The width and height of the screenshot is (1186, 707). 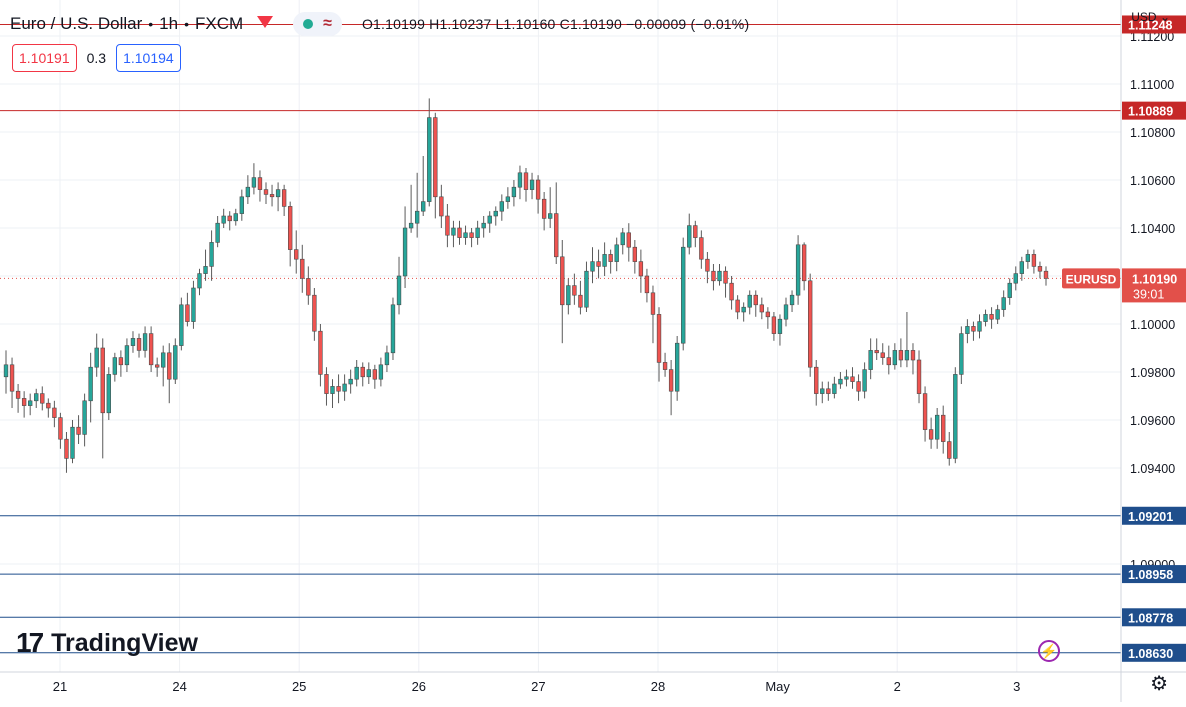 I want to click on market-status-pill: ≈, so click(x=317, y=24).